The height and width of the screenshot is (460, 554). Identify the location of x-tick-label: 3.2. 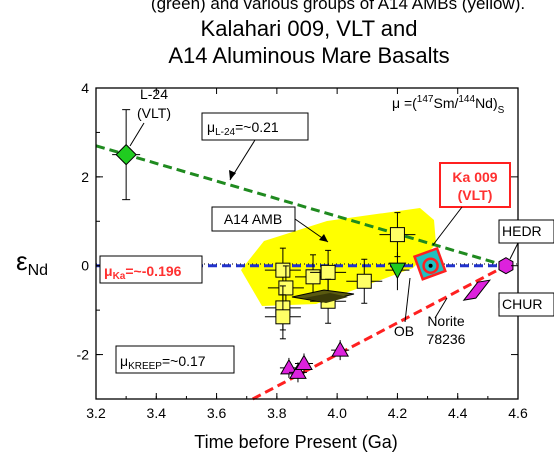
(96, 413).